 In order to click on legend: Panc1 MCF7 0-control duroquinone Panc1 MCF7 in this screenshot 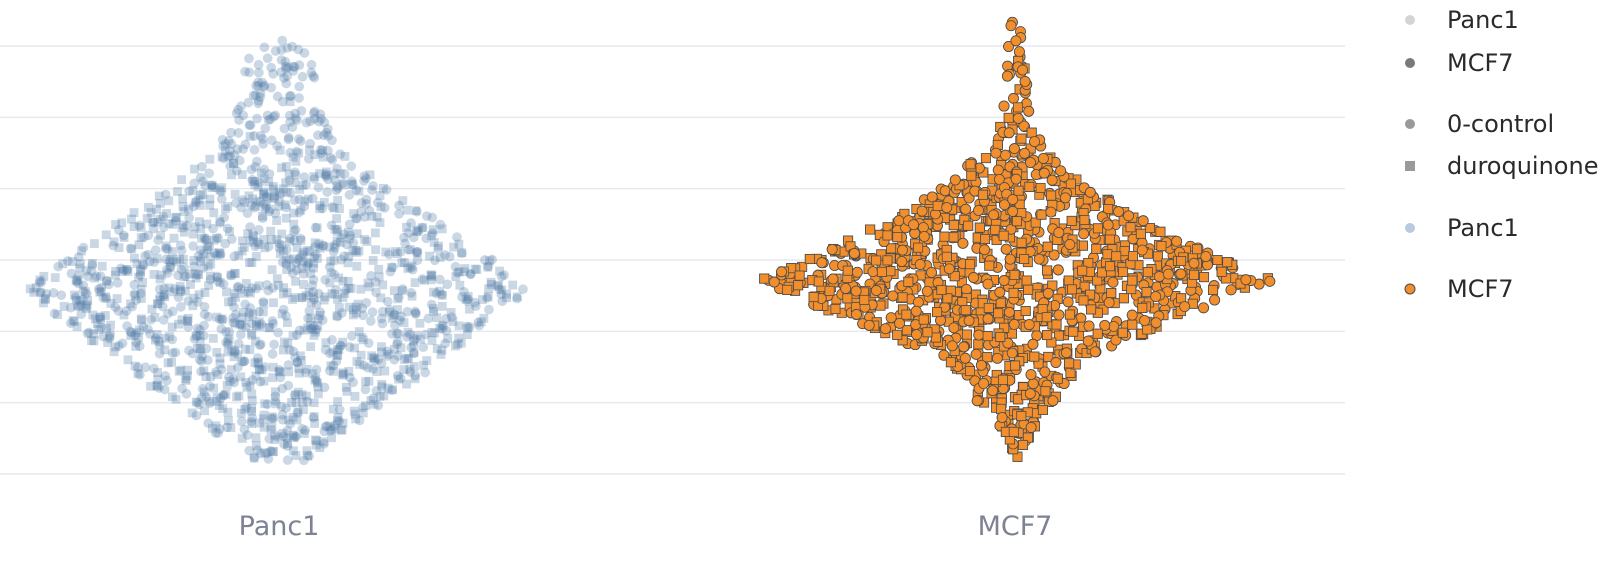, I will do `click(1501, 154)`.